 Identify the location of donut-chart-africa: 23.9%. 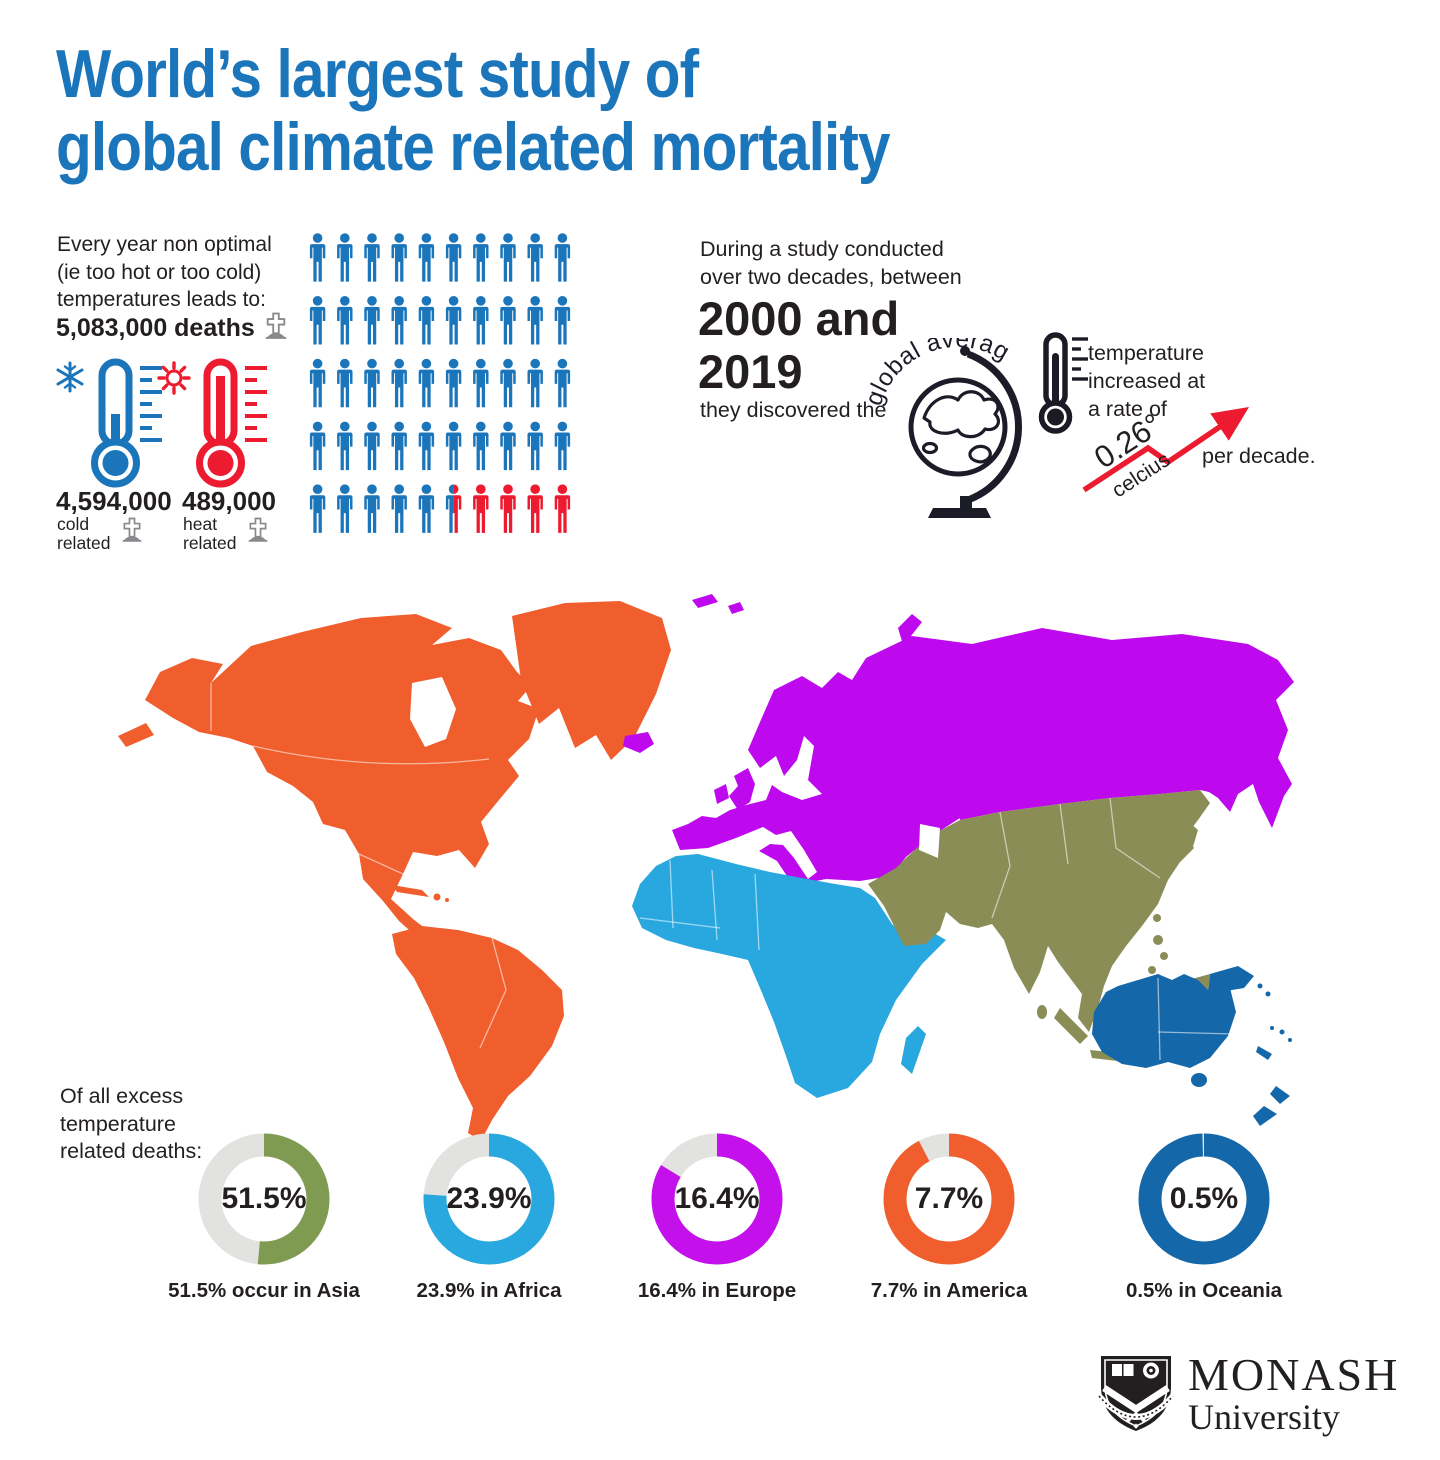
(489, 1199).